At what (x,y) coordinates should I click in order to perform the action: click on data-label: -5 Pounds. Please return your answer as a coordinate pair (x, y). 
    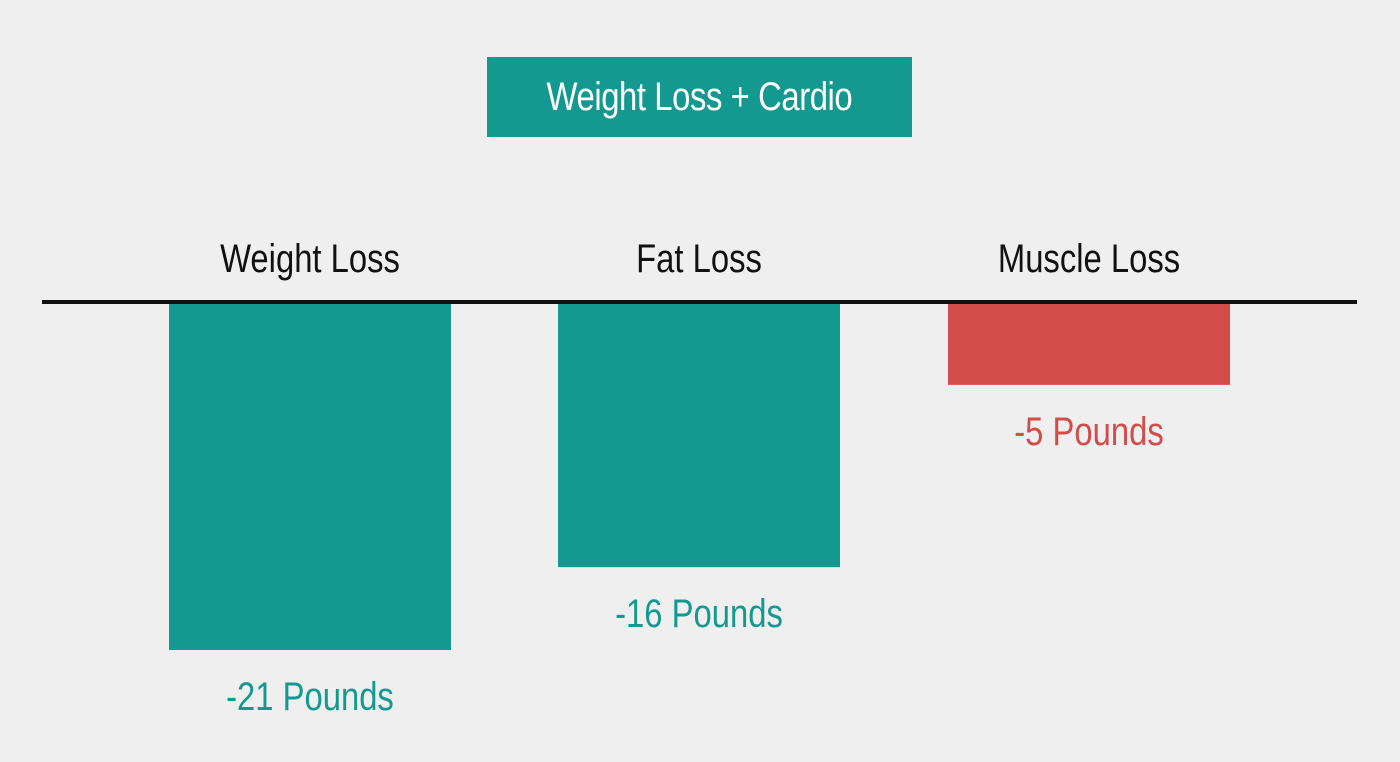
    Looking at the image, I should click on (1088, 431).